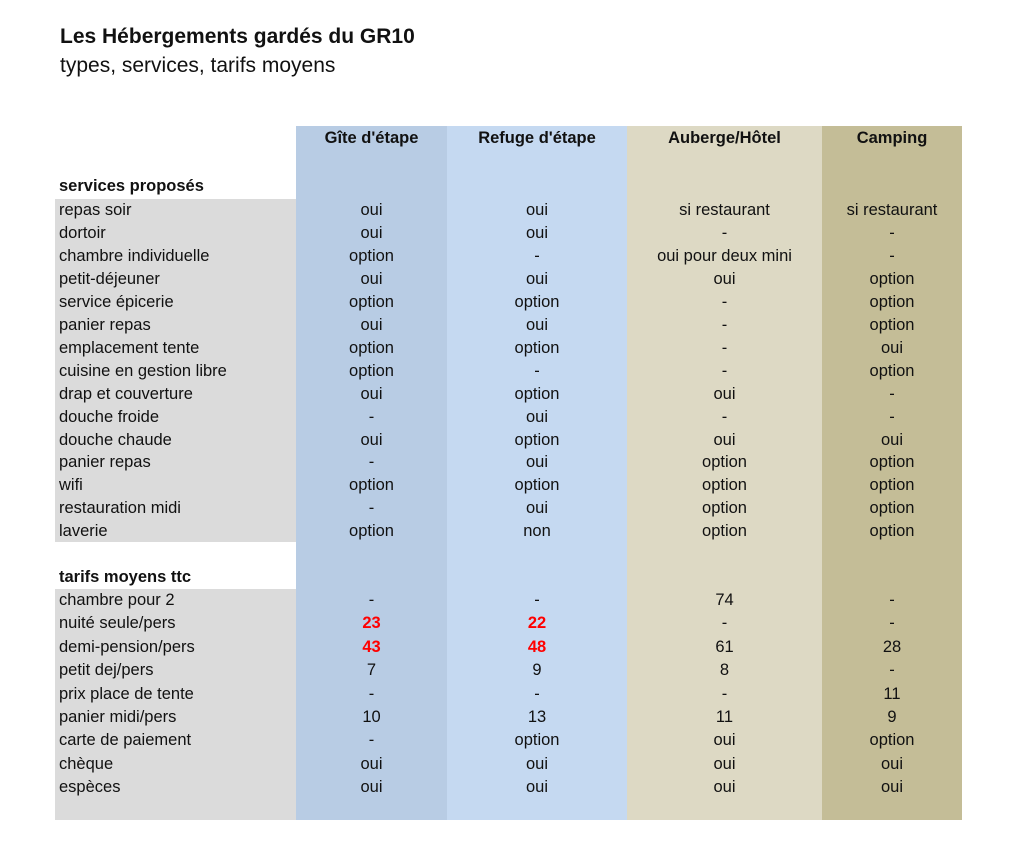  Describe the element at coordinates (129, 347) in the screenshot. I see `row-label: emplacement tente` at that location.